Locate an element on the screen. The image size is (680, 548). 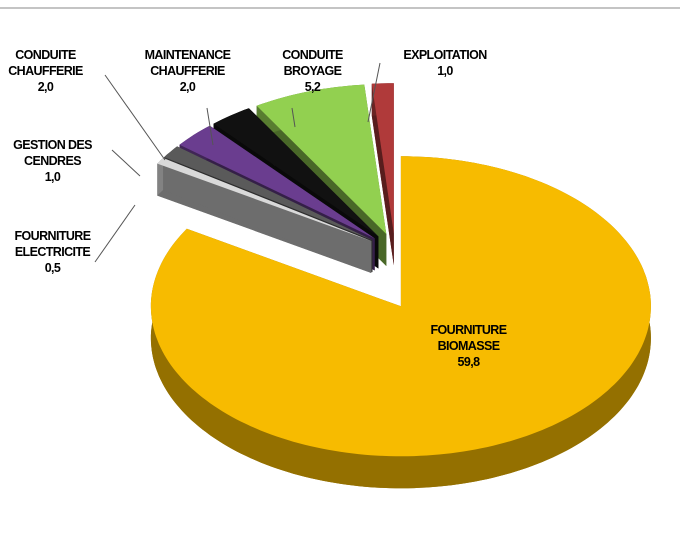
data-label: FOURNITURE BIOMASSE 59,8 is located at coordinates (468, 346).